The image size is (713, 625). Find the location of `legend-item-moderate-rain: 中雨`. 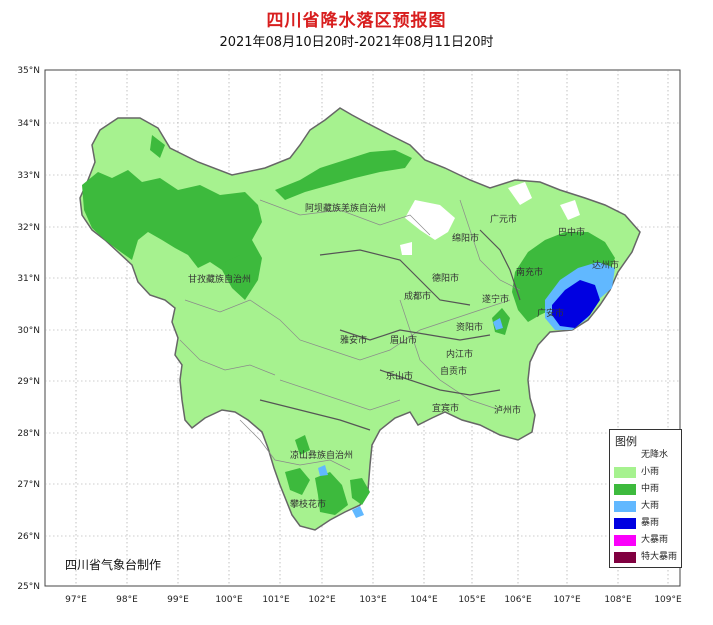

legend-item-moderate-rain: 中雨 is located at coordinates (646, 490).